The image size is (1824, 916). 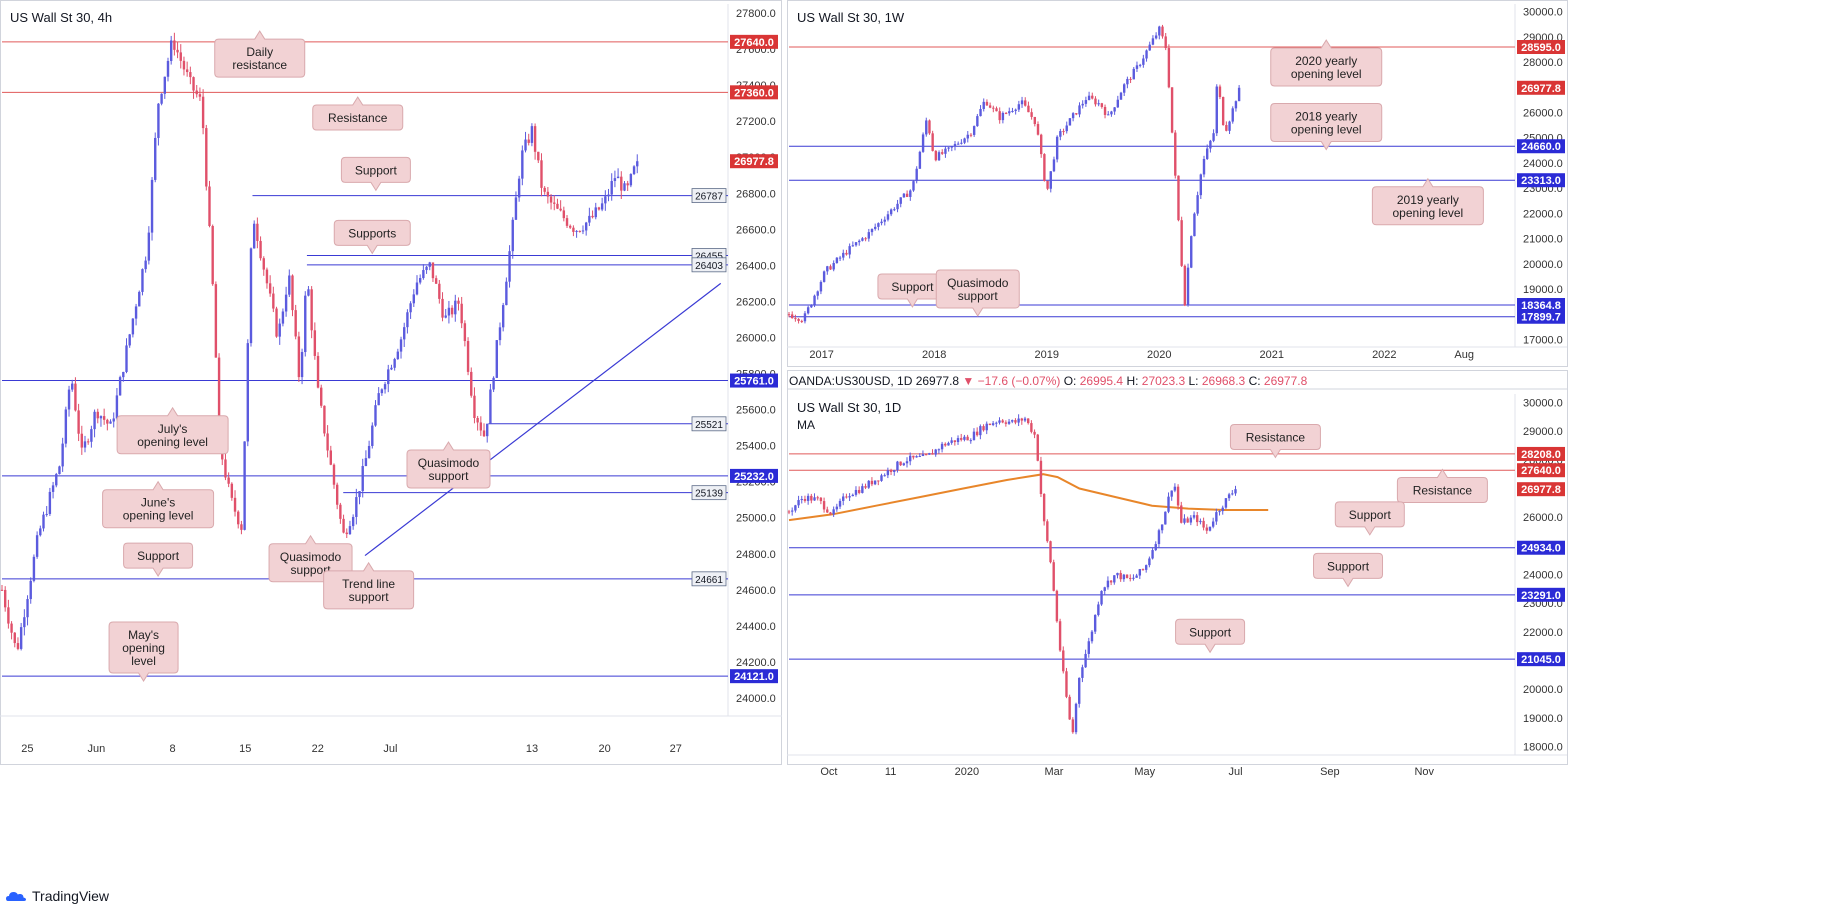 I want to click on d1-level-badge-label: 24934.0, so click(x=1541, y=549).